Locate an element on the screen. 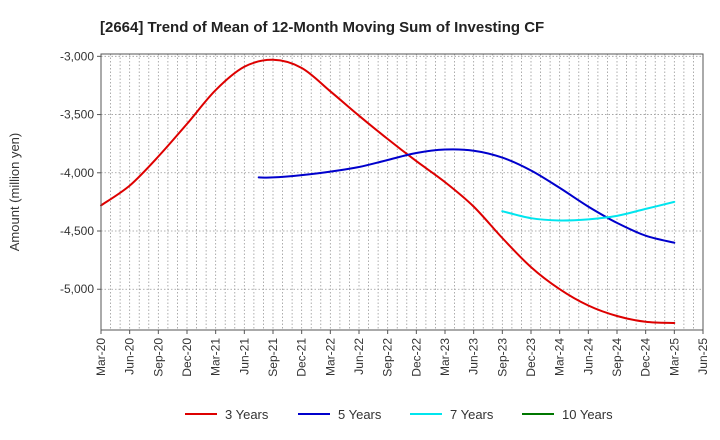 The width and height of the screenshot is (720, 440). x-tick-label: Jun-21 is located at coordinates (244, 356).